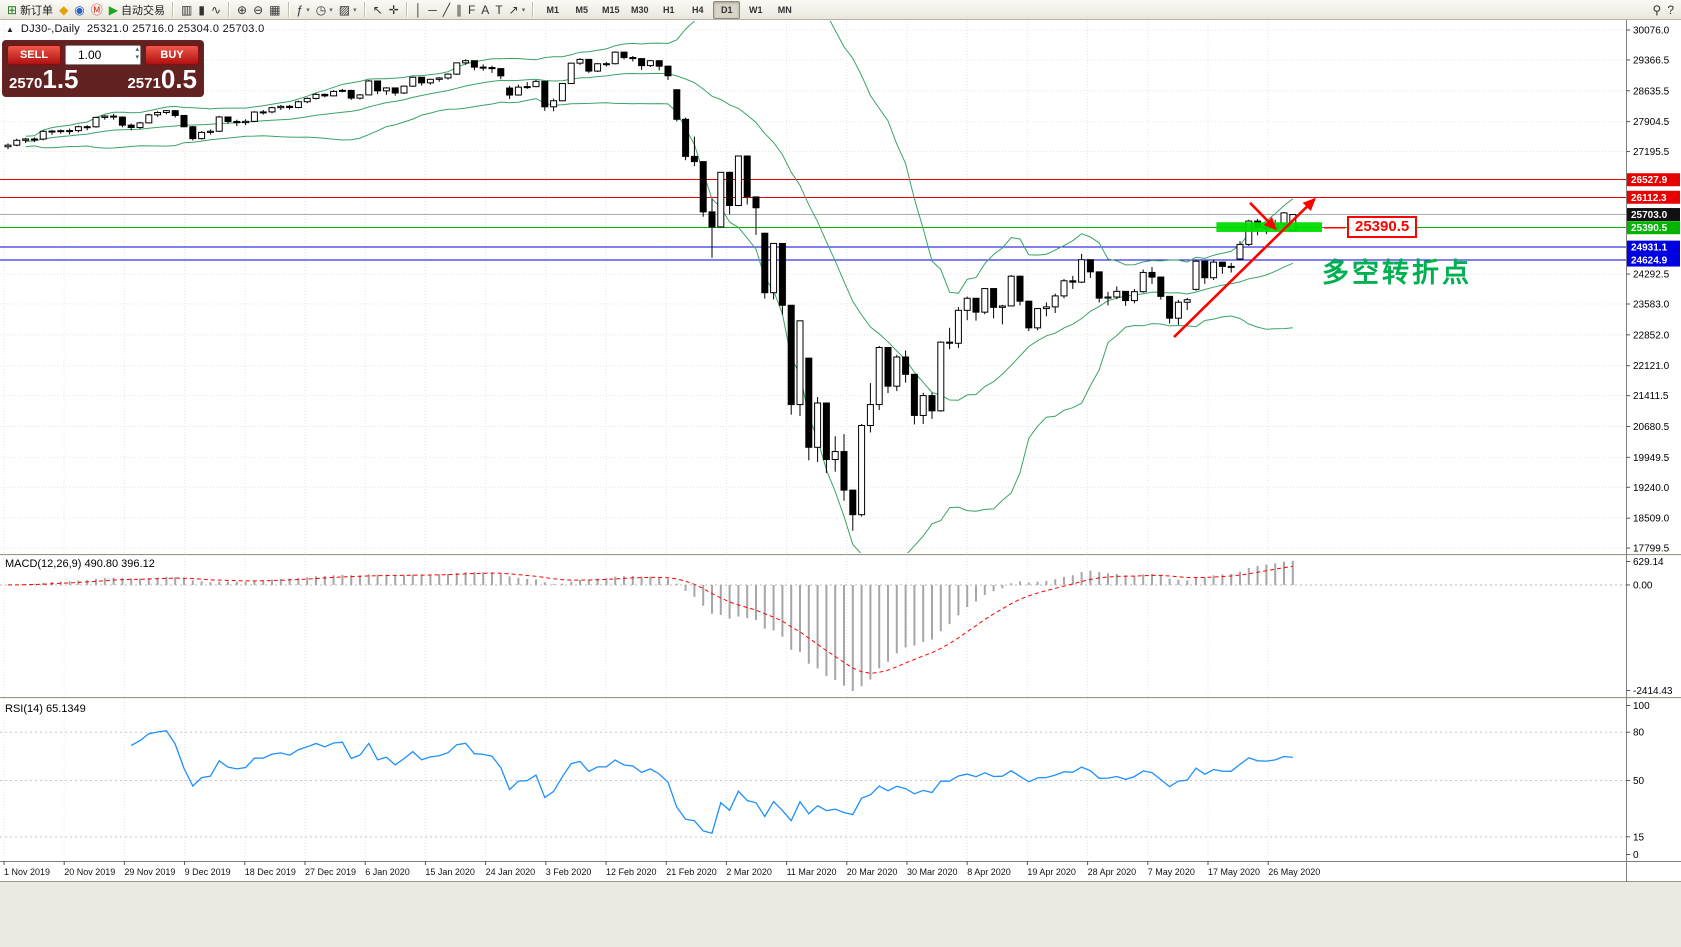 The image size is (1681, 947). I want to click on level-lines-layer, so click(813, 220).